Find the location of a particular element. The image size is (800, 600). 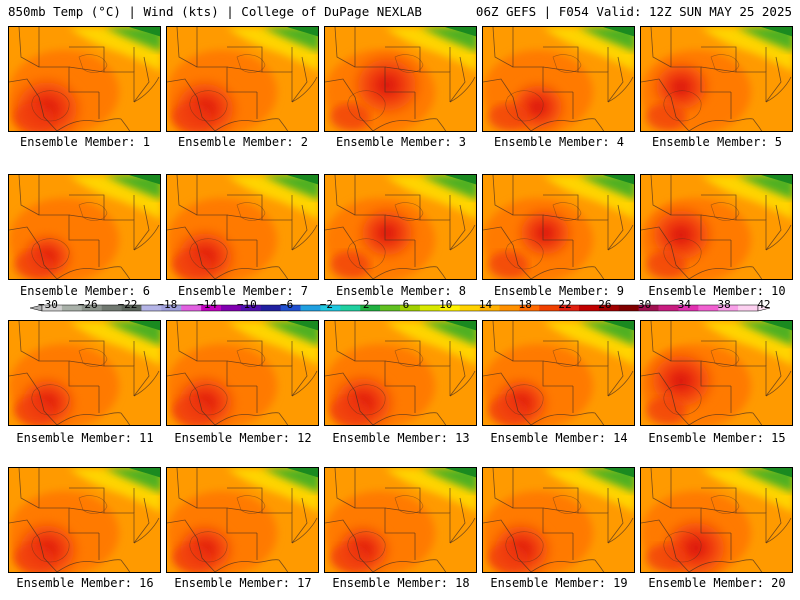

colorbar-tick-label: 10 is located at coordinates (446, 304).